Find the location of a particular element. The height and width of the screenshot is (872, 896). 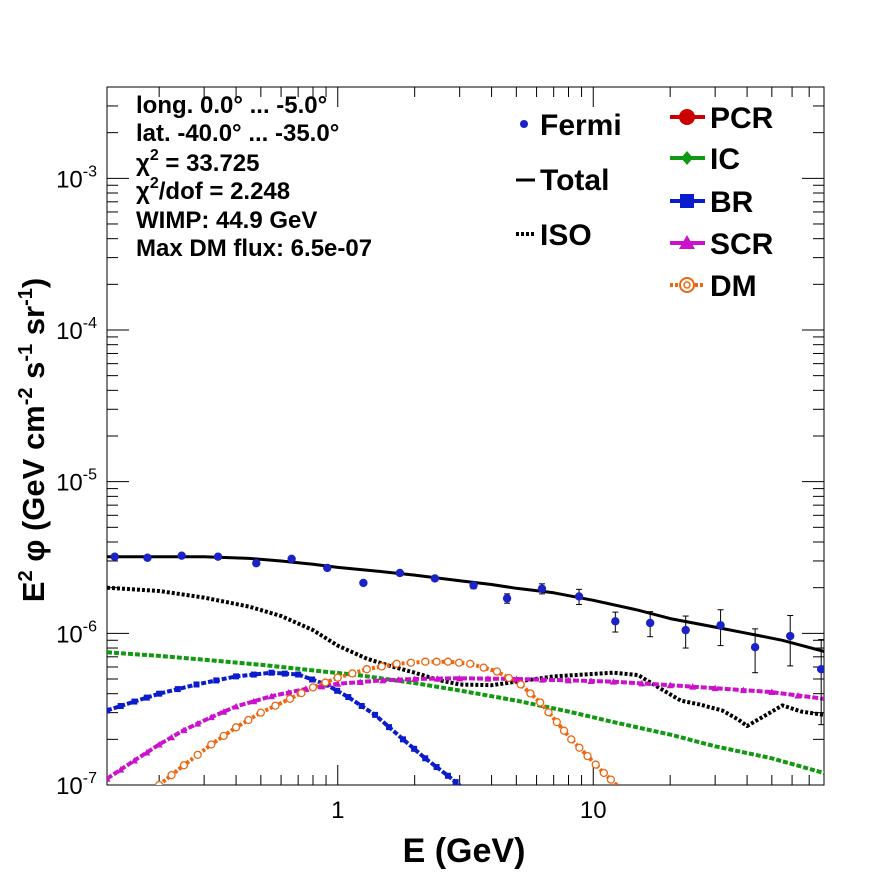

info-chi2dof-symbol: χ is located at coordinates (143, 191).